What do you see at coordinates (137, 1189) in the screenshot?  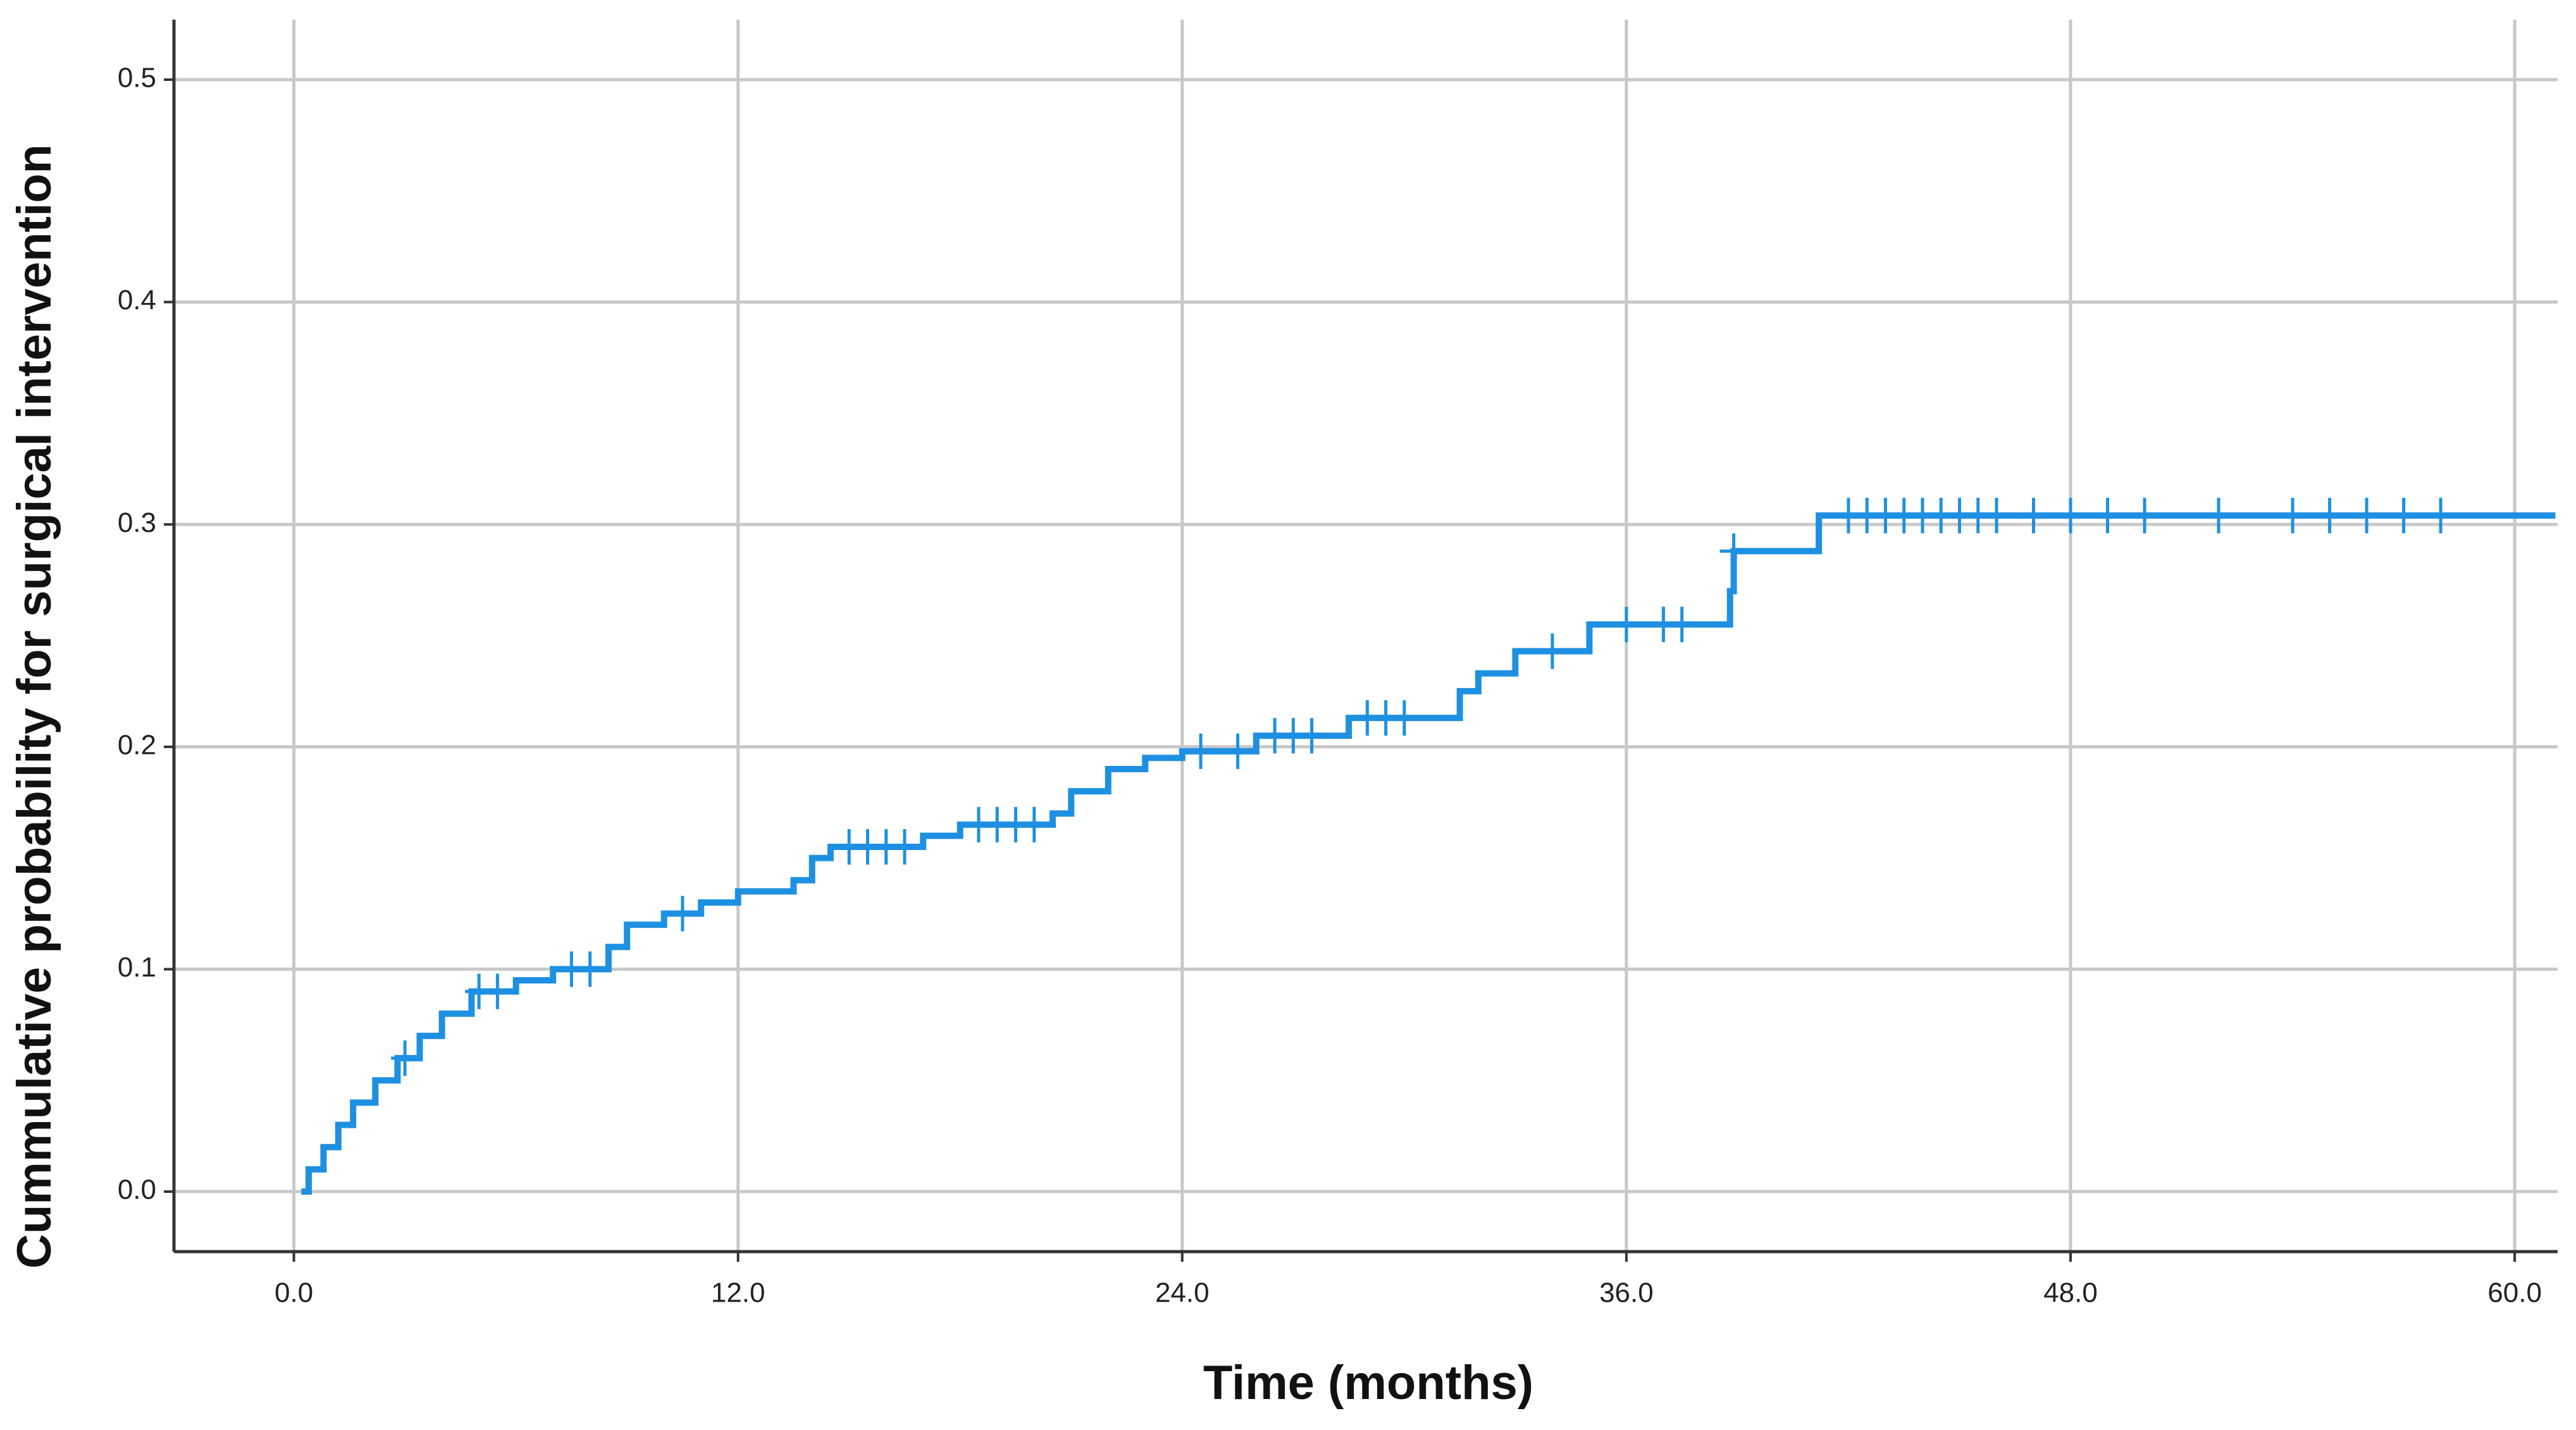 I see `y-tick-label: 0.0` at bounding box center [137, 1189].